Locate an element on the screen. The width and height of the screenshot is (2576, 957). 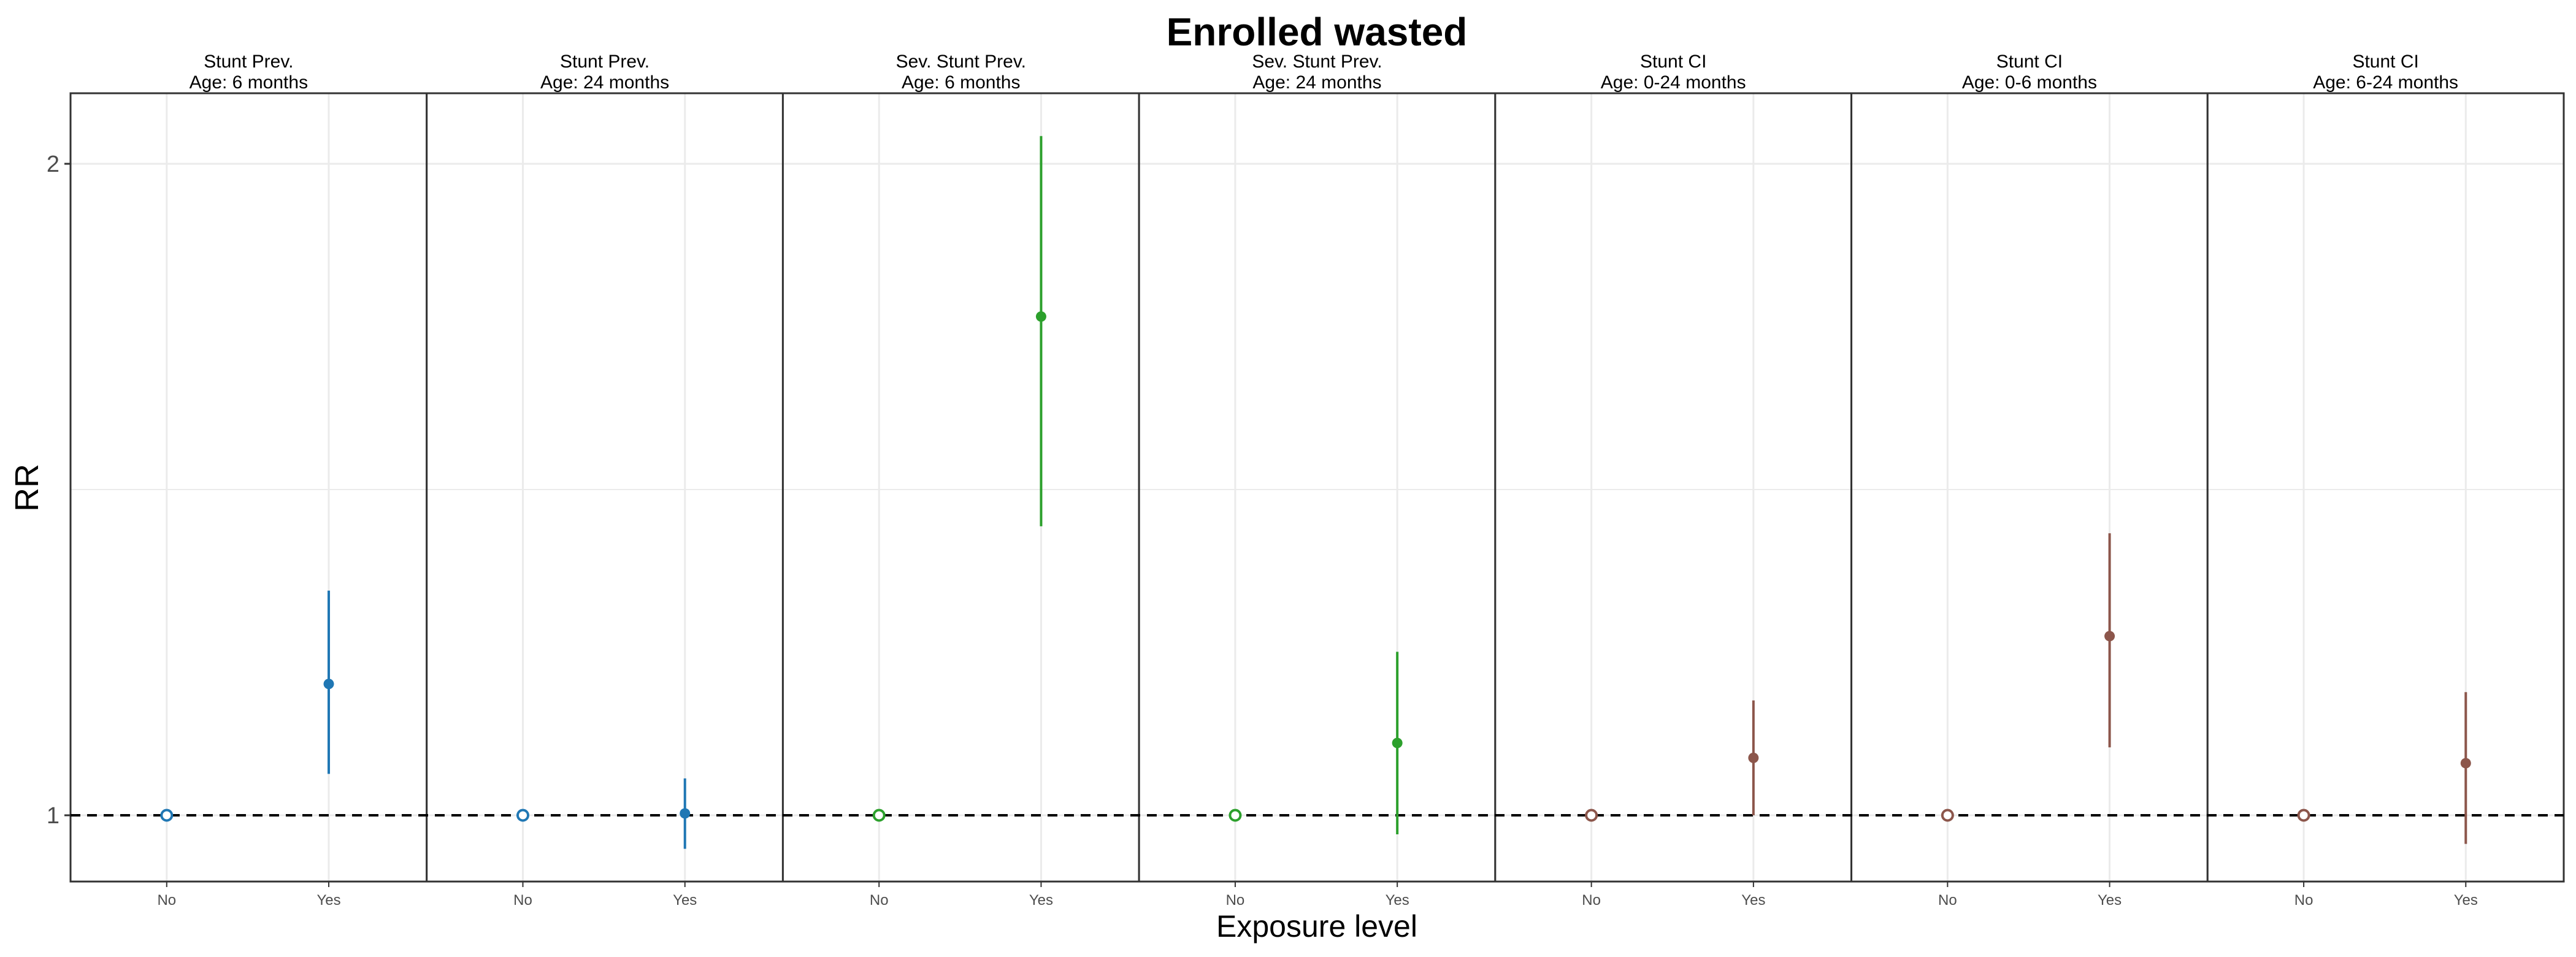
panel-4: Sev. Stunt Prev.Age: 24 months No Yes is located at coordinates (1317, 480).